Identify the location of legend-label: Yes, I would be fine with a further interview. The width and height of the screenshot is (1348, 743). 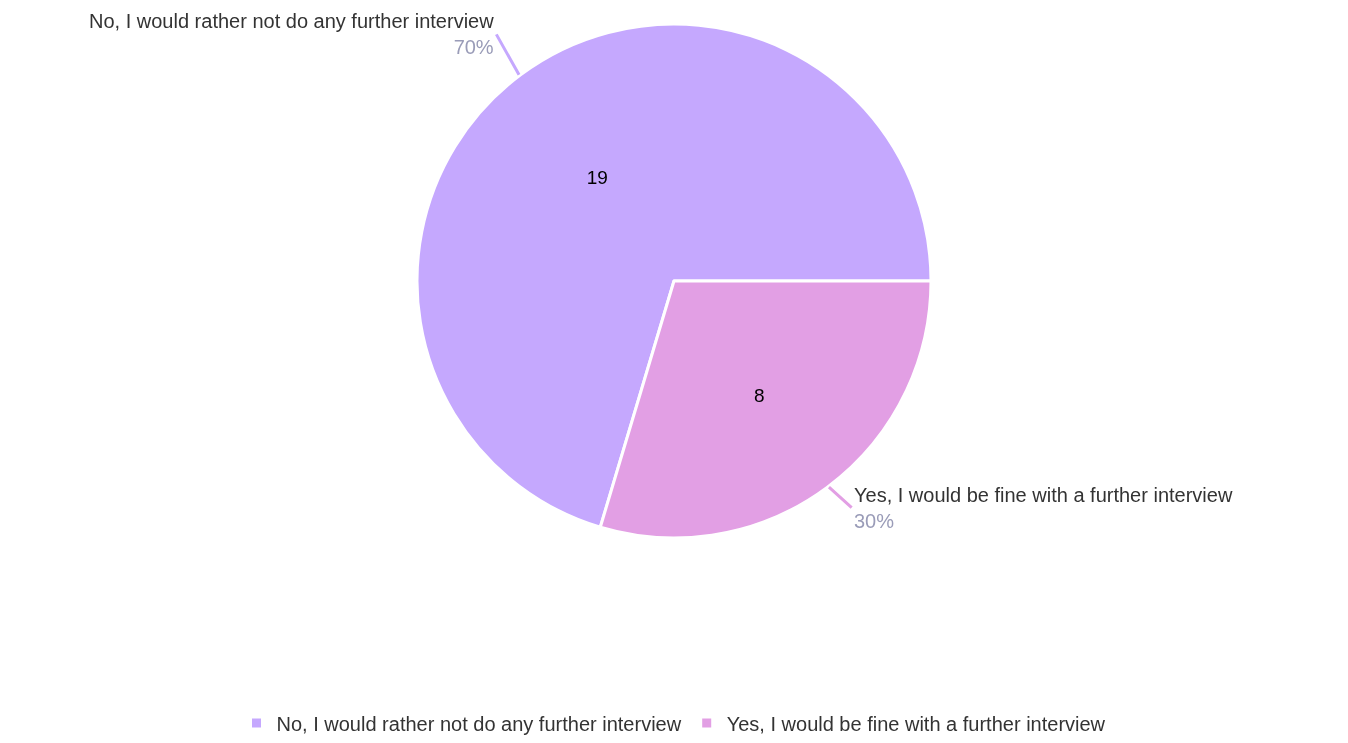
(916, 723).